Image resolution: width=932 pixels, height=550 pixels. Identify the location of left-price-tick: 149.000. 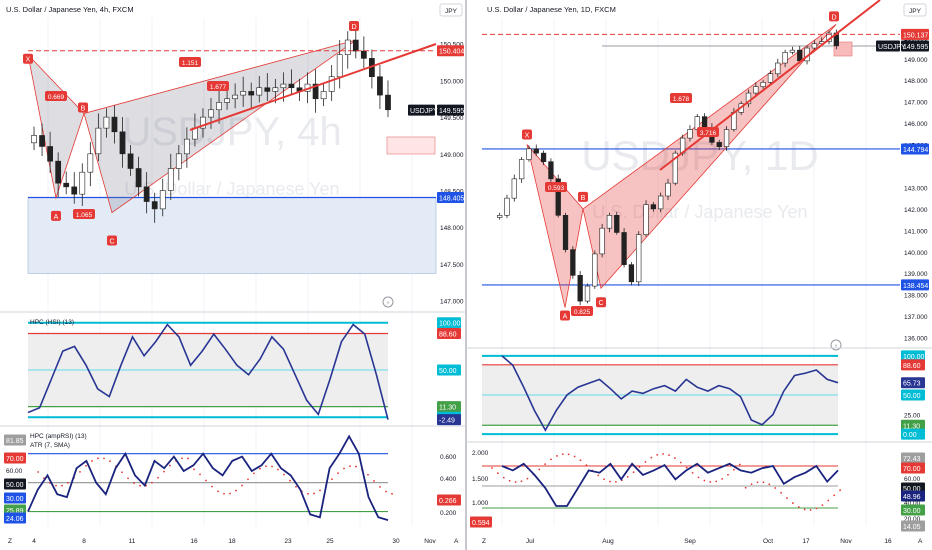
(452, 155).